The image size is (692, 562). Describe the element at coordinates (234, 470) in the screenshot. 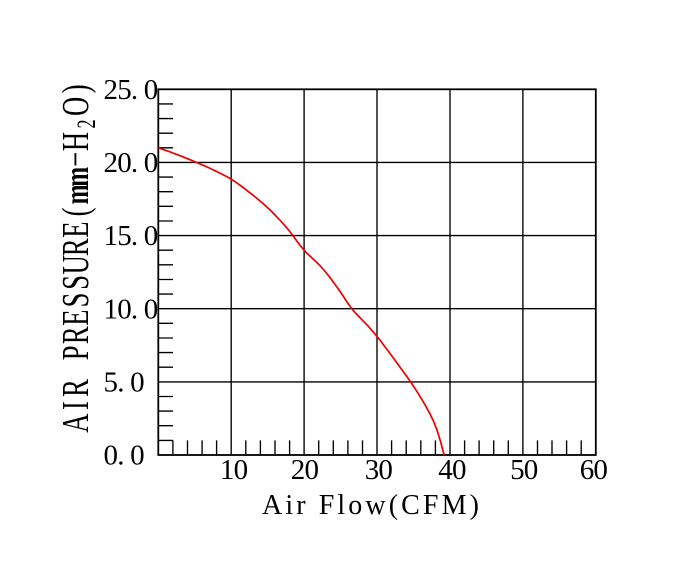

I see `svg-text: 10` at that location.